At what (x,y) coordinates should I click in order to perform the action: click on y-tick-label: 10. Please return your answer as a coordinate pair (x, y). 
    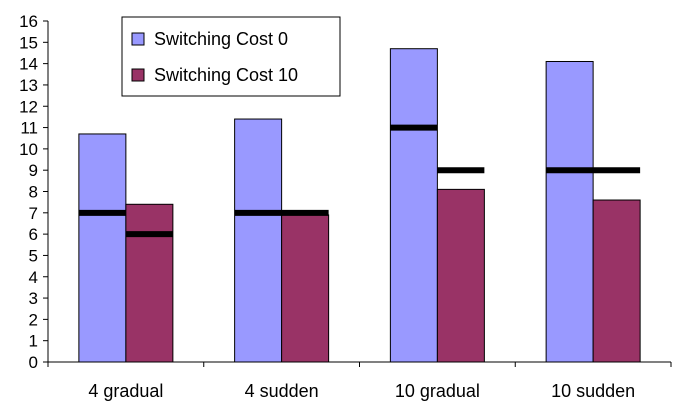
    Looking at the image, I should click on (28, 149).